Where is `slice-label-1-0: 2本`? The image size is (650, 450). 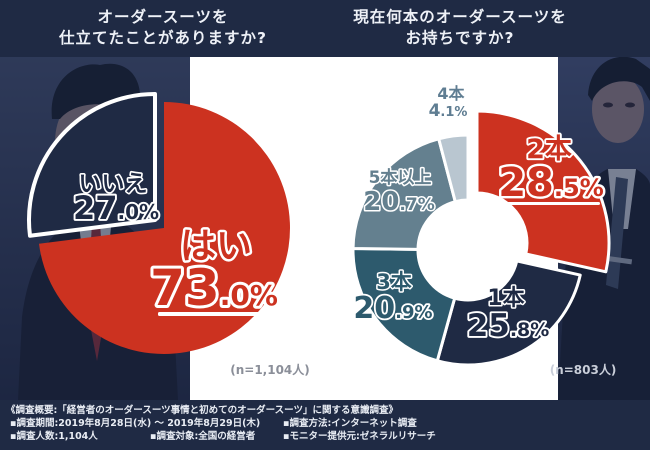
slice-label-1-0: 2本 is located at coordinates (549, 149).